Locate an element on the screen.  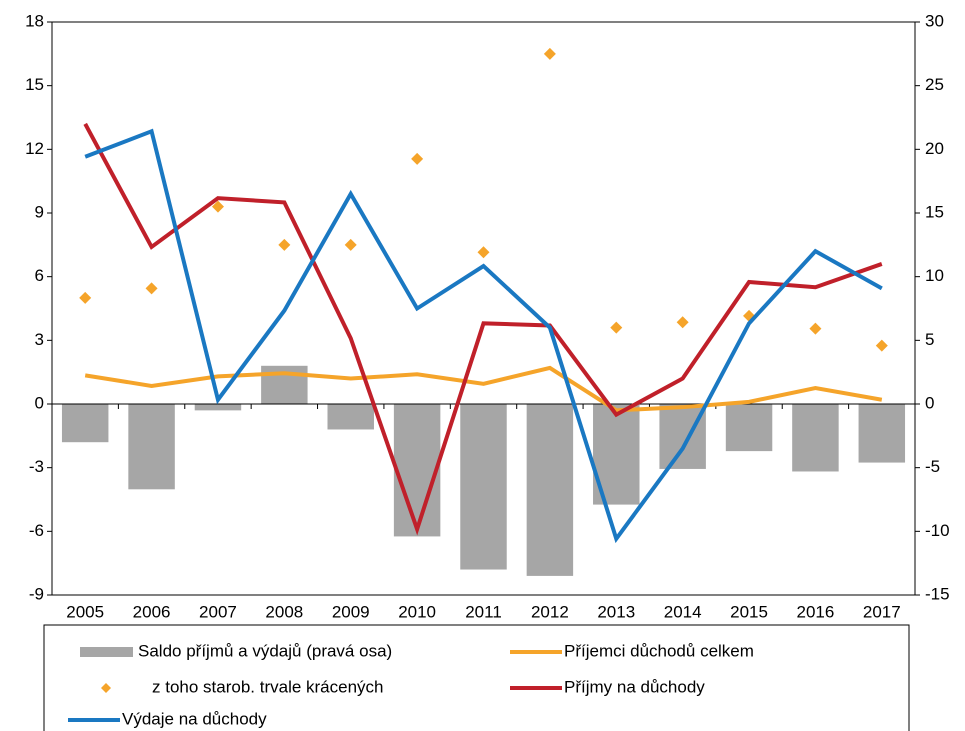
x-tick-label: 2011 is located at coordinates (483, 611).